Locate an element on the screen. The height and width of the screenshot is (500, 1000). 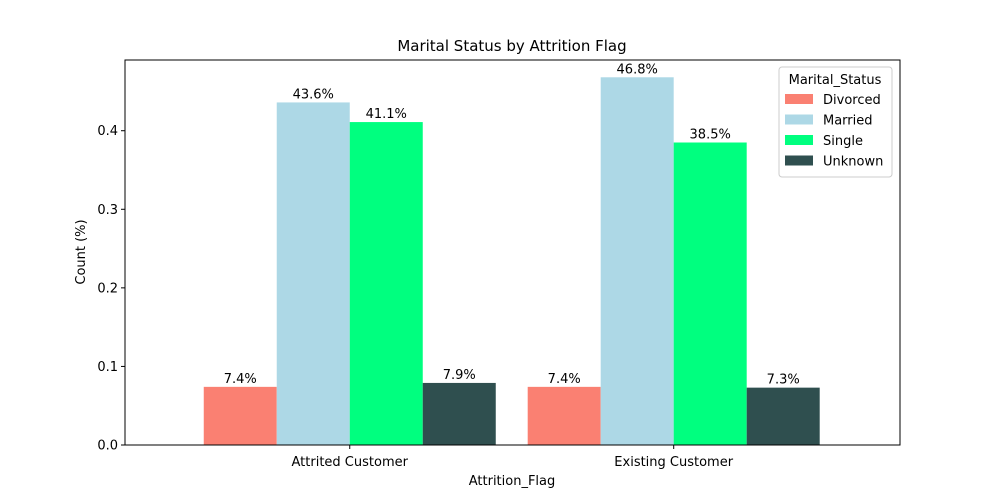
legend-swatch-single is located at coordinates (799, 140).